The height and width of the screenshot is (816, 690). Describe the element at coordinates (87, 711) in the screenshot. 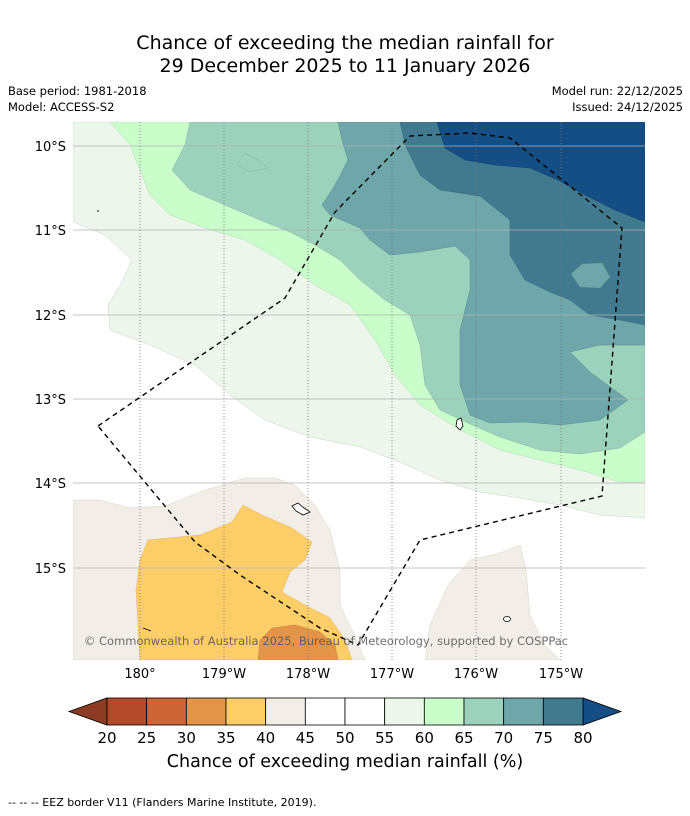

I see `colorbar-extend-low` at that location.